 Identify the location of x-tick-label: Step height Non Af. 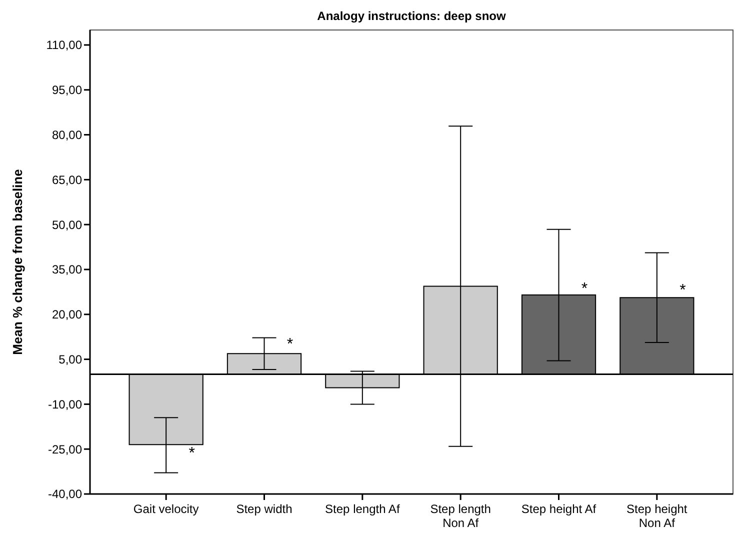
(657, 516).